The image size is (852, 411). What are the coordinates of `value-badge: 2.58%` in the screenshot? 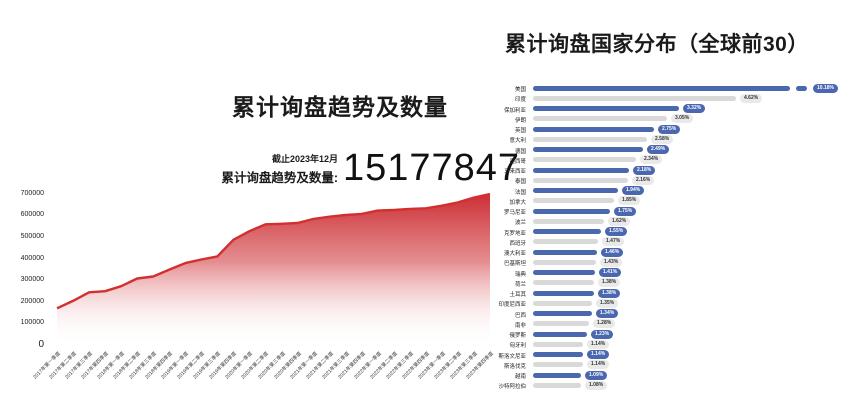 It's located at (662, 139).